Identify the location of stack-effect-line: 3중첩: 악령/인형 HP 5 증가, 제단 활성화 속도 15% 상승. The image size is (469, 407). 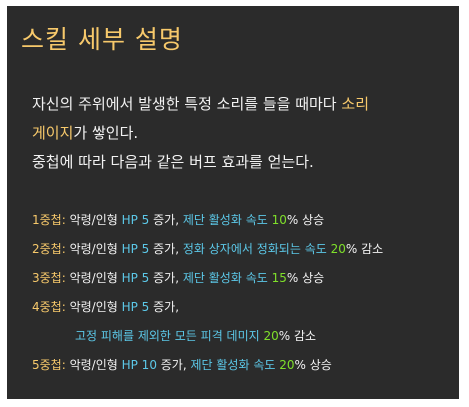
(207, 278).